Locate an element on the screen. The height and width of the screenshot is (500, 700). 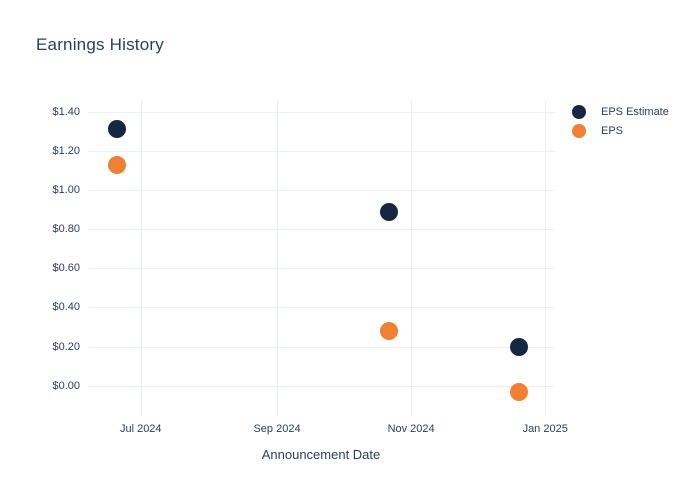
chart-title: Earnings History is located at coordinates (100, 44).